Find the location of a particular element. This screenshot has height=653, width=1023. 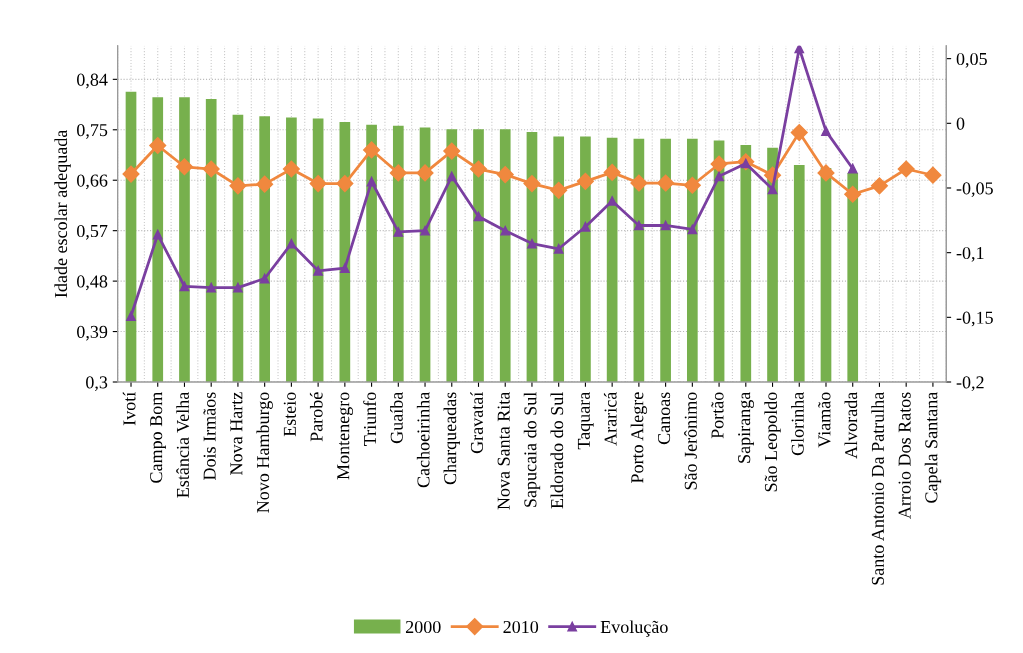

x-tick-label: Taquara is located at coordinates (585, 420).